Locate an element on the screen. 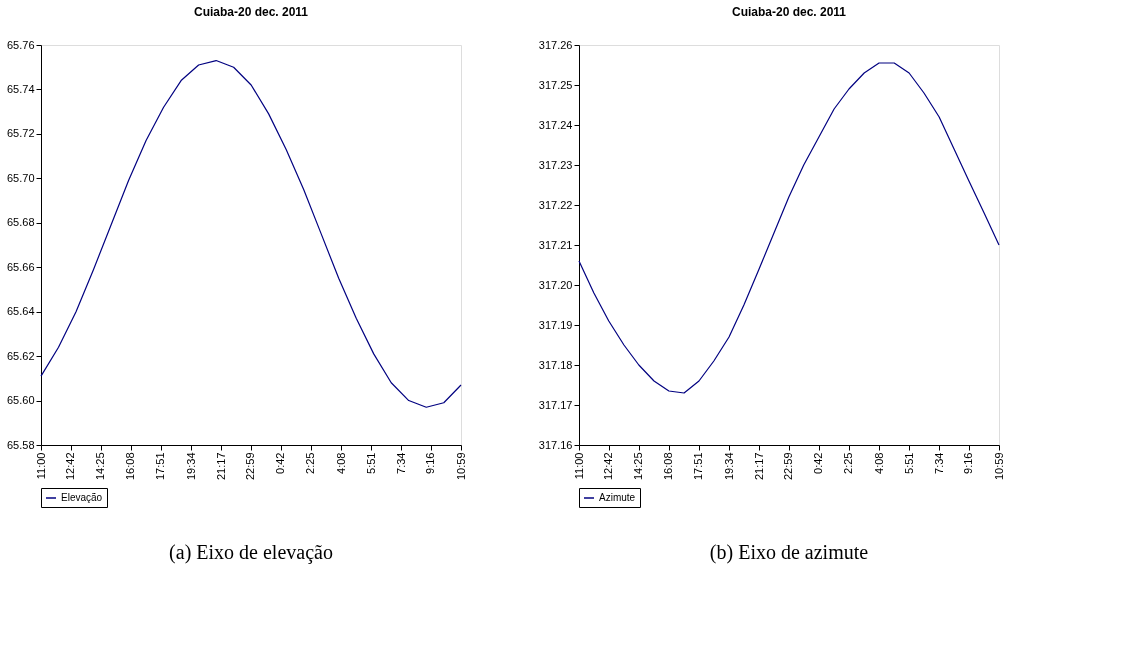 The image size is (1126, 662). y-tick-label: 317.17 is located at coordinates (555, 404).